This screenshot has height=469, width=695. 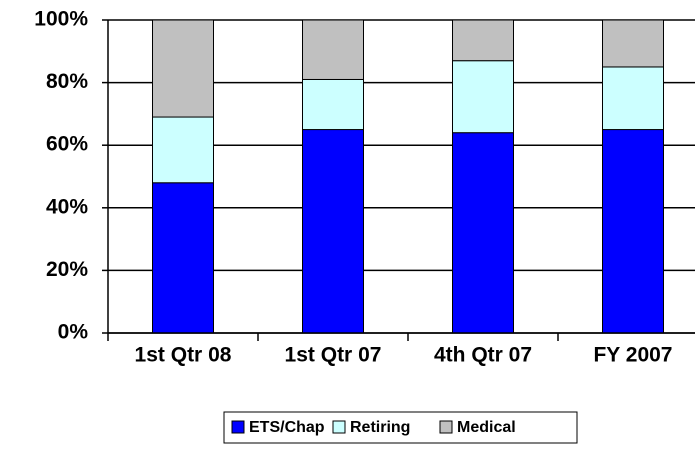 What do you see at coordinates (67, 269) in the screenshot?
I see `y-tick-label: 20%` at bounding box center [67, 269].